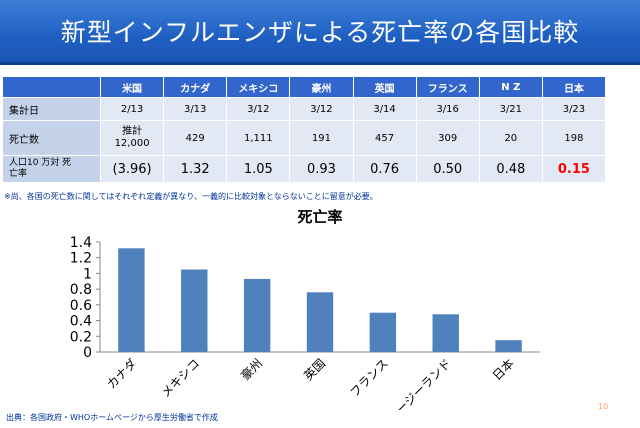  Describe the element at coordinates (321, 169) in the screenshot. I see `table-cell: 0.93` at that location.